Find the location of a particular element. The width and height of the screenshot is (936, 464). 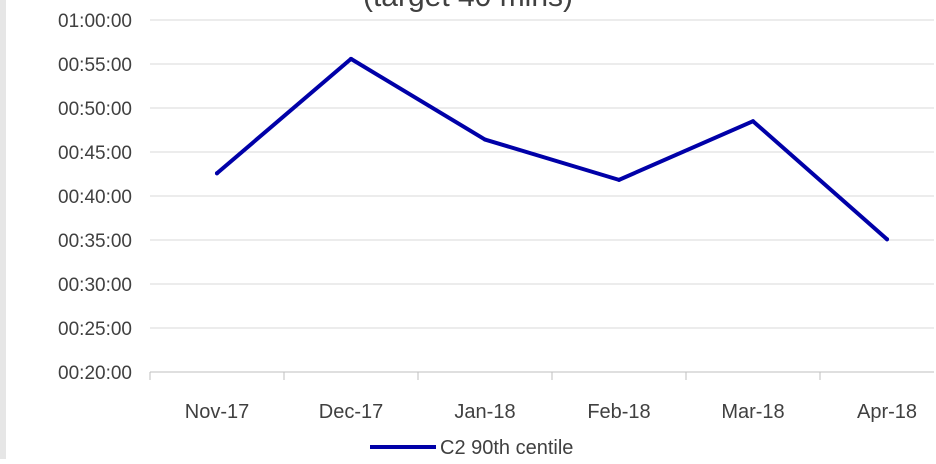

legend: C2 90th centile is located at coordinates (471, 448).